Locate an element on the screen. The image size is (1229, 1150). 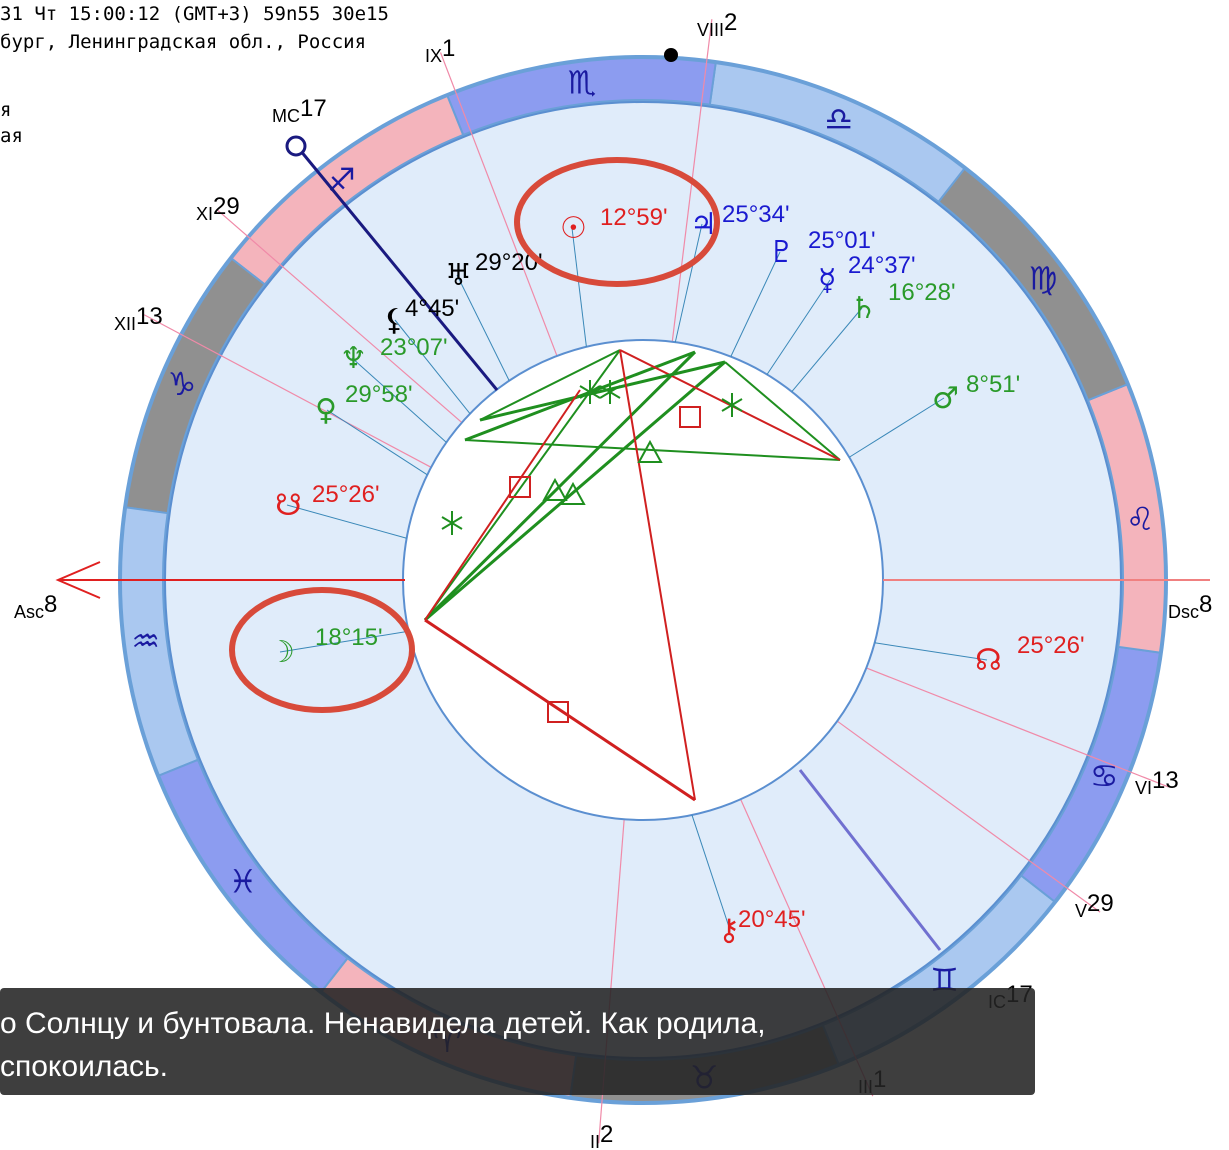
planet-glyph: ♆ is located at coordinates (353, 358).